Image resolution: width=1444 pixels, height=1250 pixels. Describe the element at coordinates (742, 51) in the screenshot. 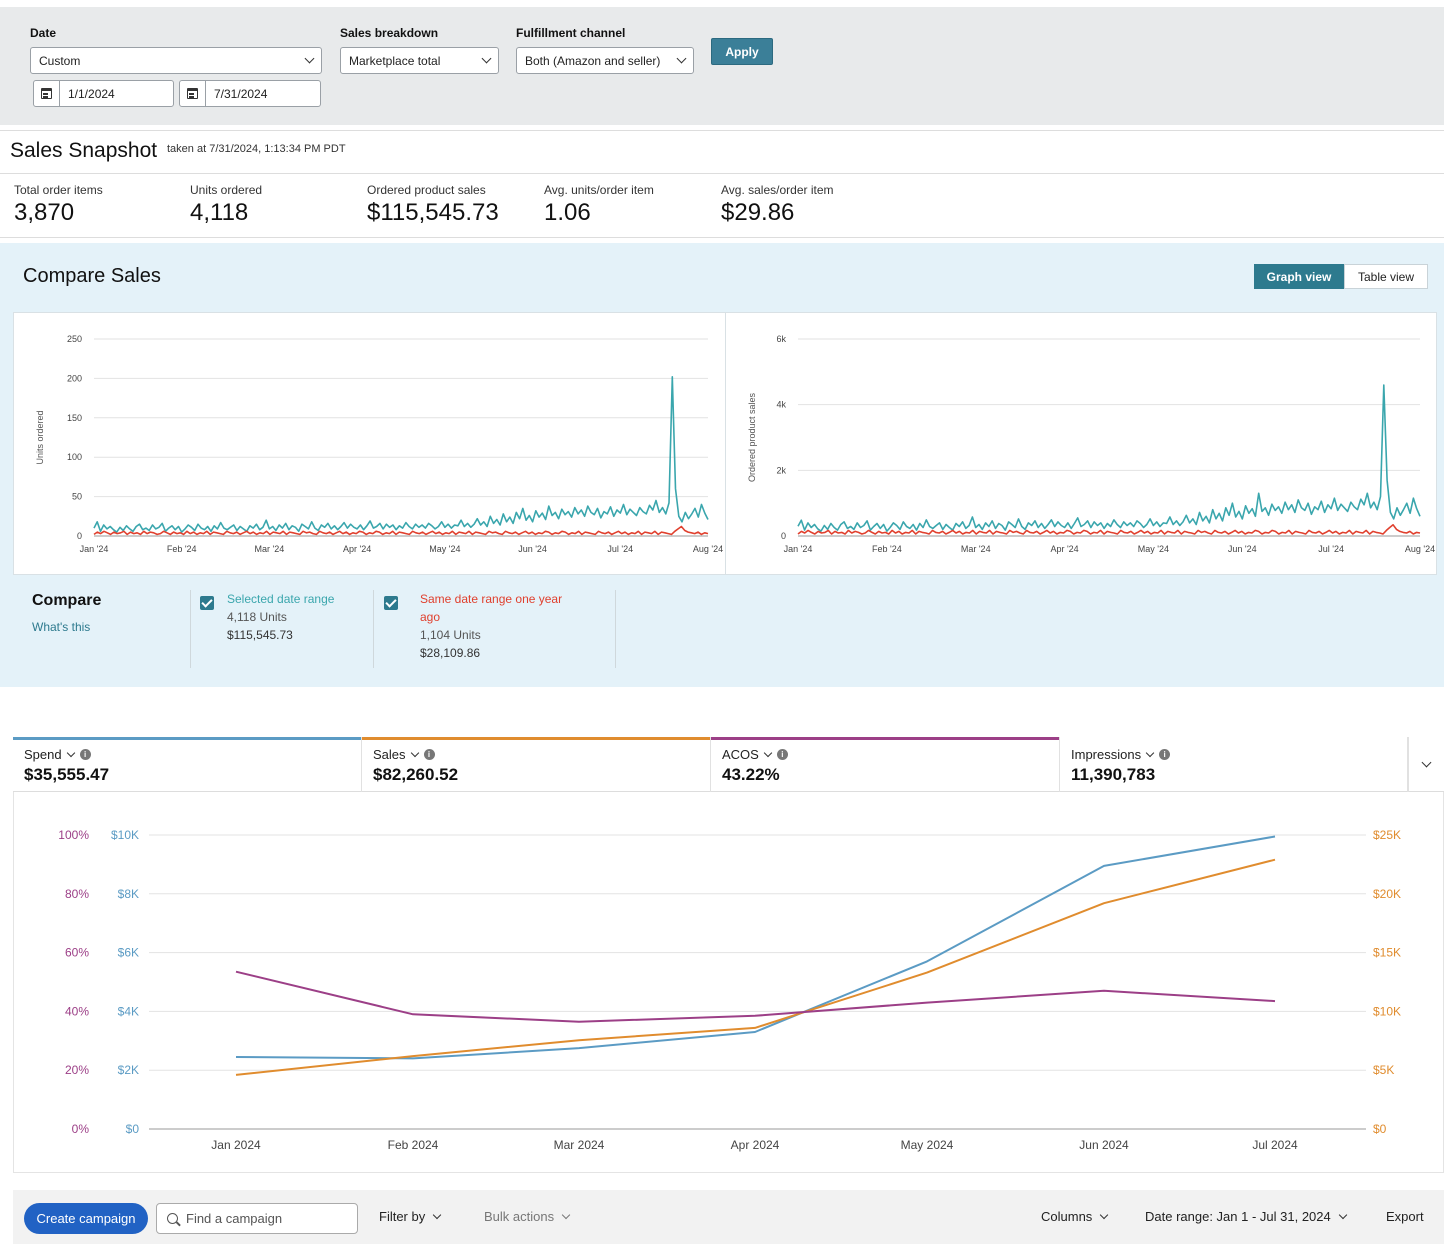

I see `apply-button: Apply` at that location.